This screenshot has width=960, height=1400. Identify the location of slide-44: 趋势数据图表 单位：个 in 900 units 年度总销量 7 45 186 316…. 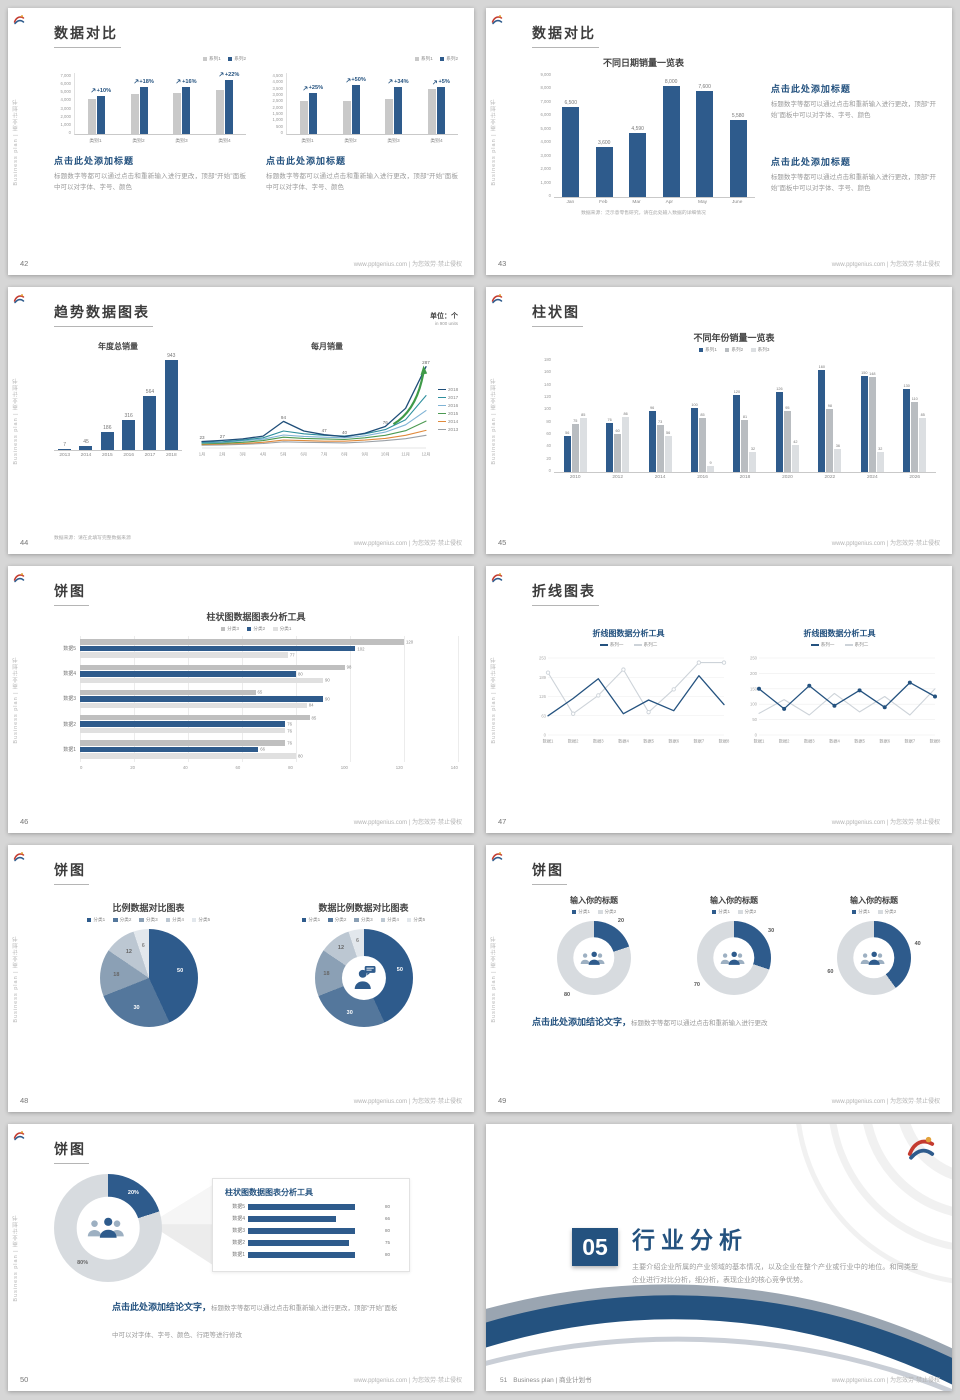
(241, 420).